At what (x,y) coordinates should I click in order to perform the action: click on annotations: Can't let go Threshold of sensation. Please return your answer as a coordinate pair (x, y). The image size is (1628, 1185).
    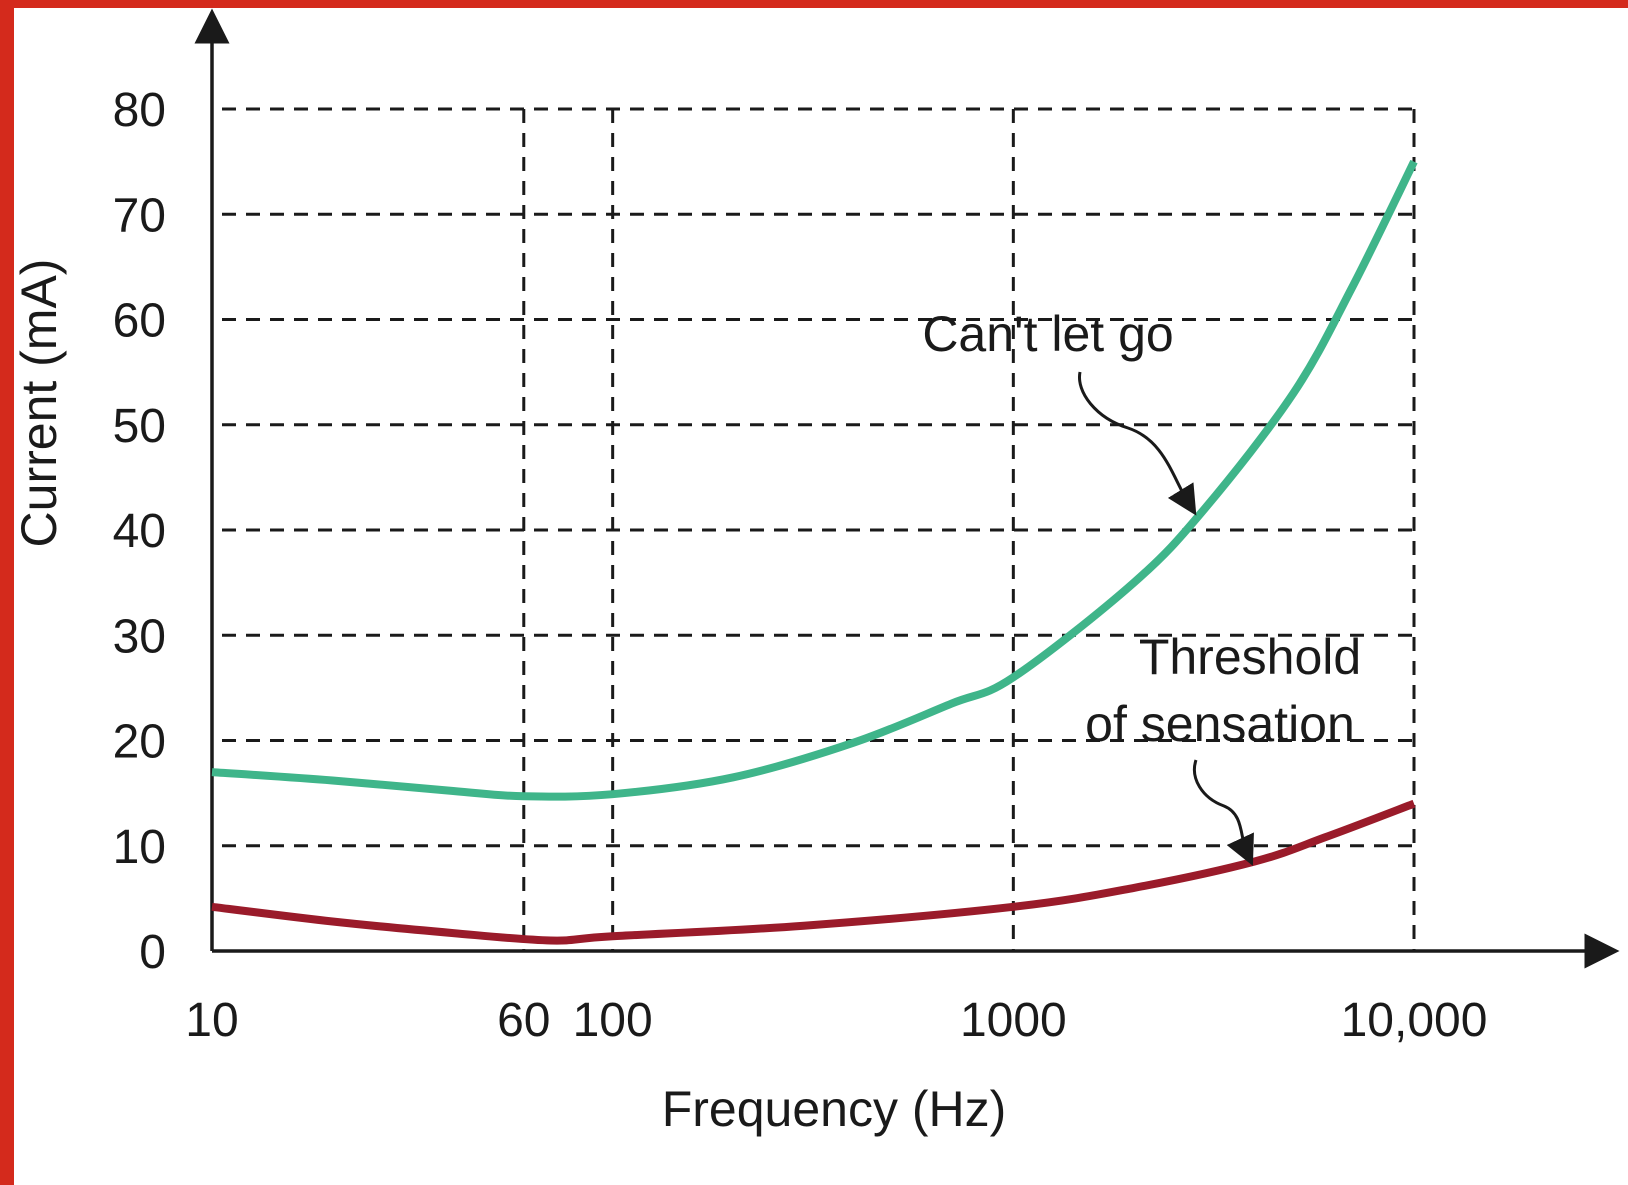
    Looking at the image, I should click on (1141, 586).